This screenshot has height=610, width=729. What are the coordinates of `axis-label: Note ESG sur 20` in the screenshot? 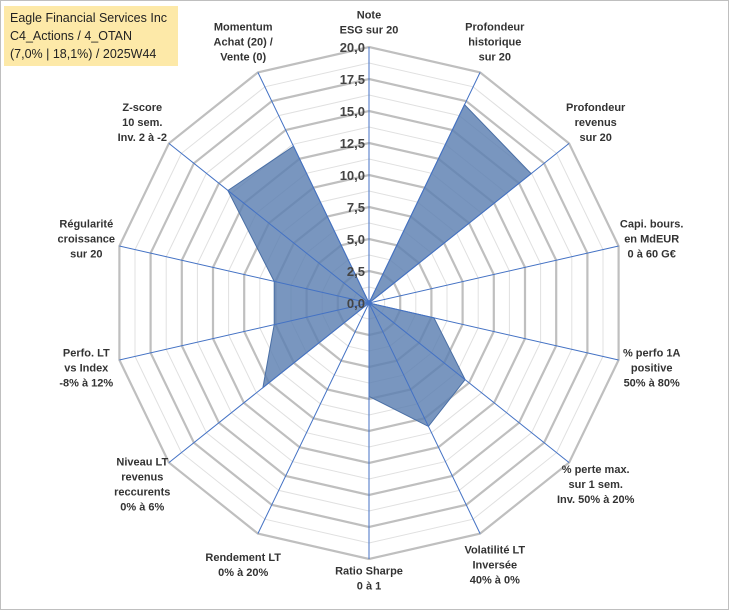 It's located at (369, 23).